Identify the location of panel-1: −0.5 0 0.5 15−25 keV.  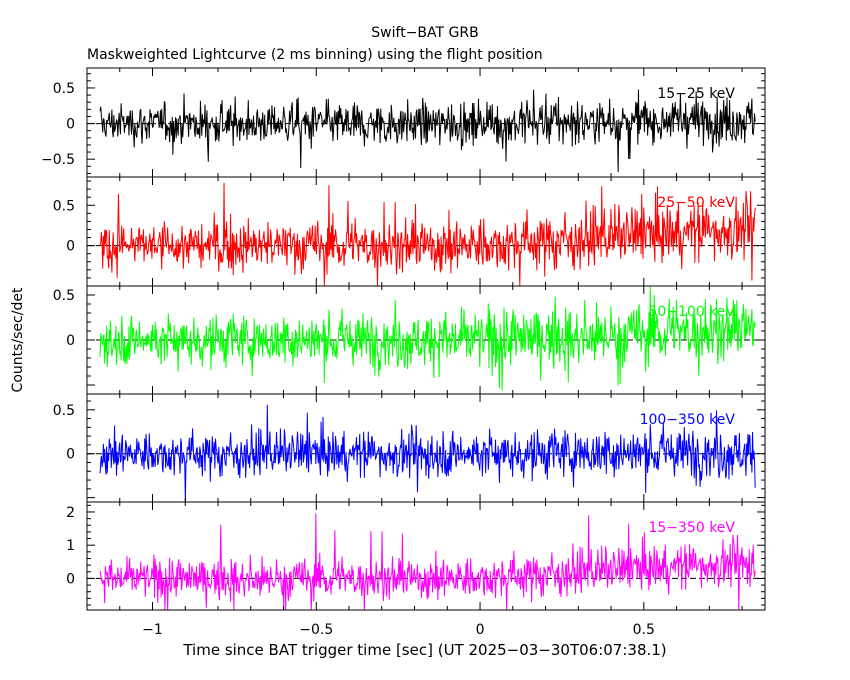
(403, 122).